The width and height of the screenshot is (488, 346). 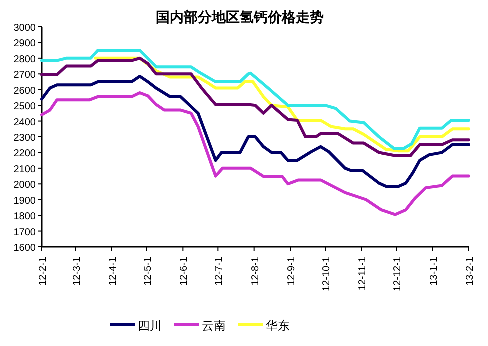 I want to click on y-tick-label: 2700, so click(x=25, y=76).